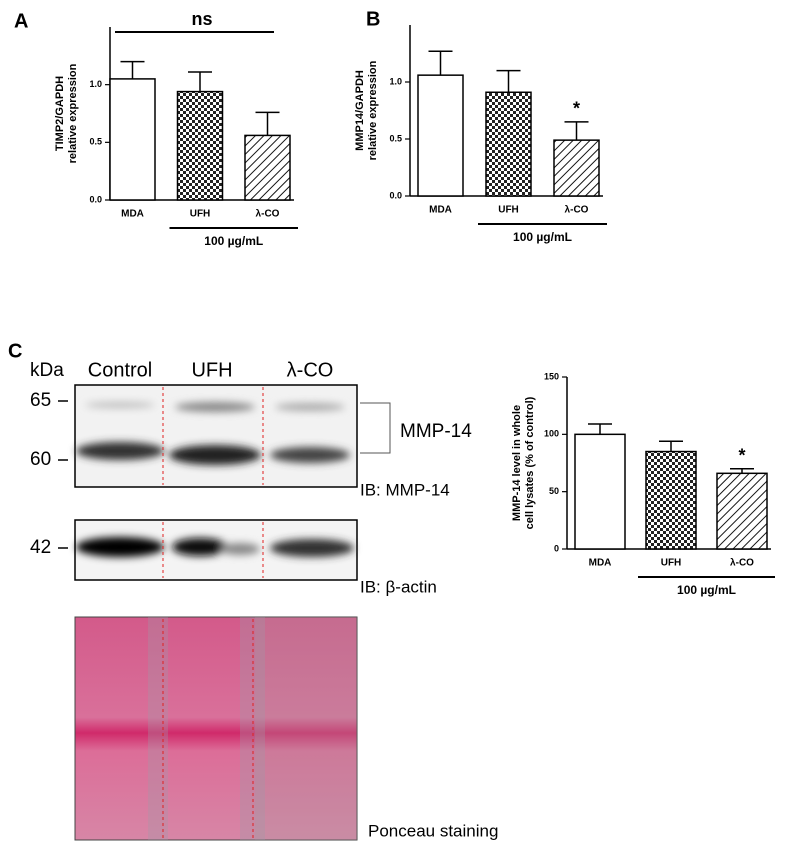  I want to click on panel-label: A, so click(21, 21).